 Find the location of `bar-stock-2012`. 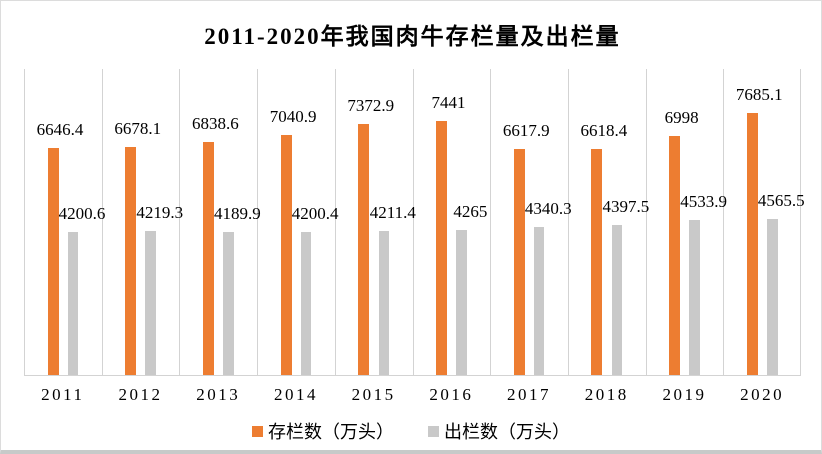

bar-stock-2012 is located at coordinates (131, 261).